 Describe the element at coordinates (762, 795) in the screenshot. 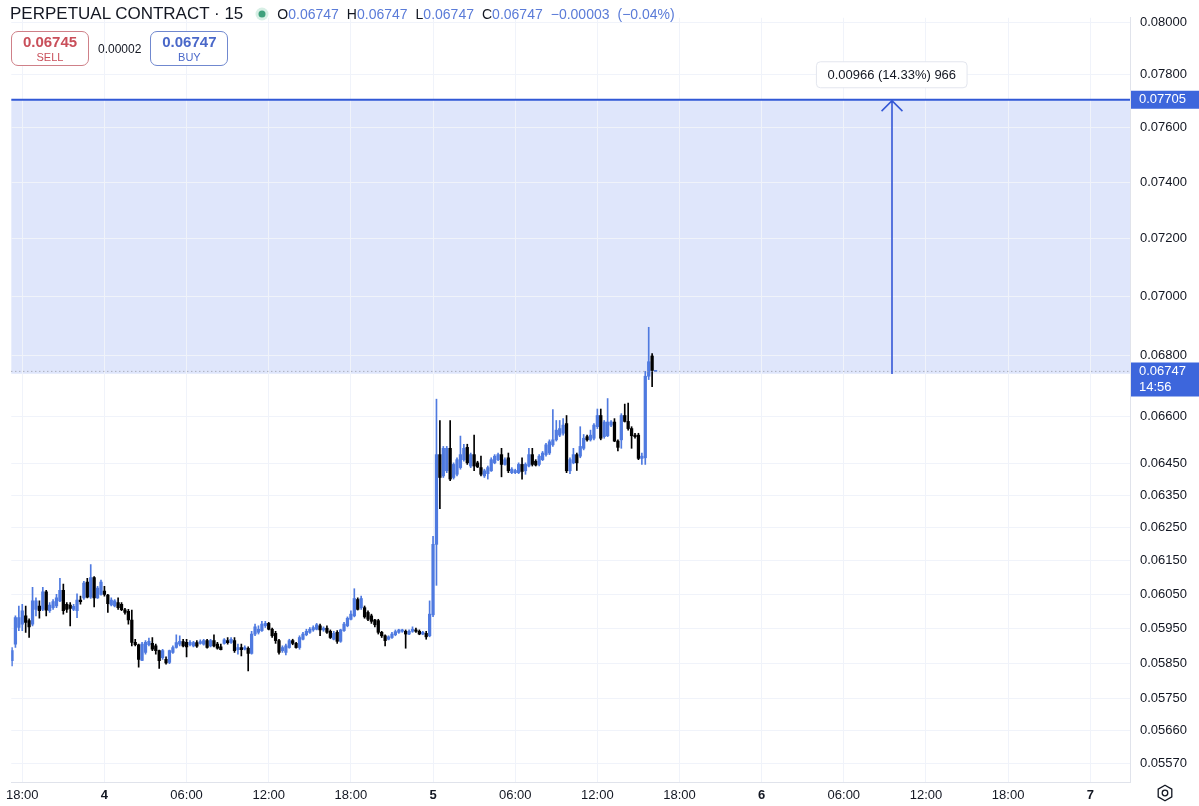

I see `x-tick-label: 6` at that location.